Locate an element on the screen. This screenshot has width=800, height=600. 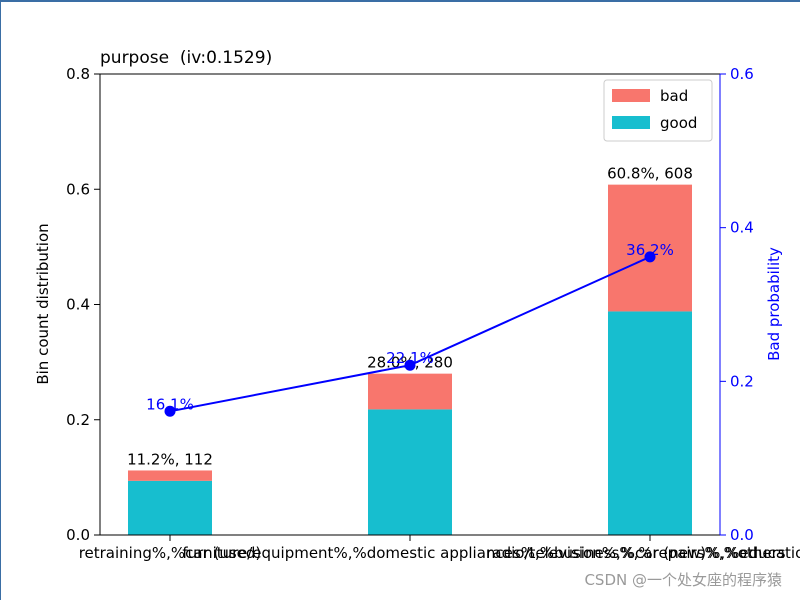
y-tick-label-4: 0.8 is located at coordinates (78, 74).